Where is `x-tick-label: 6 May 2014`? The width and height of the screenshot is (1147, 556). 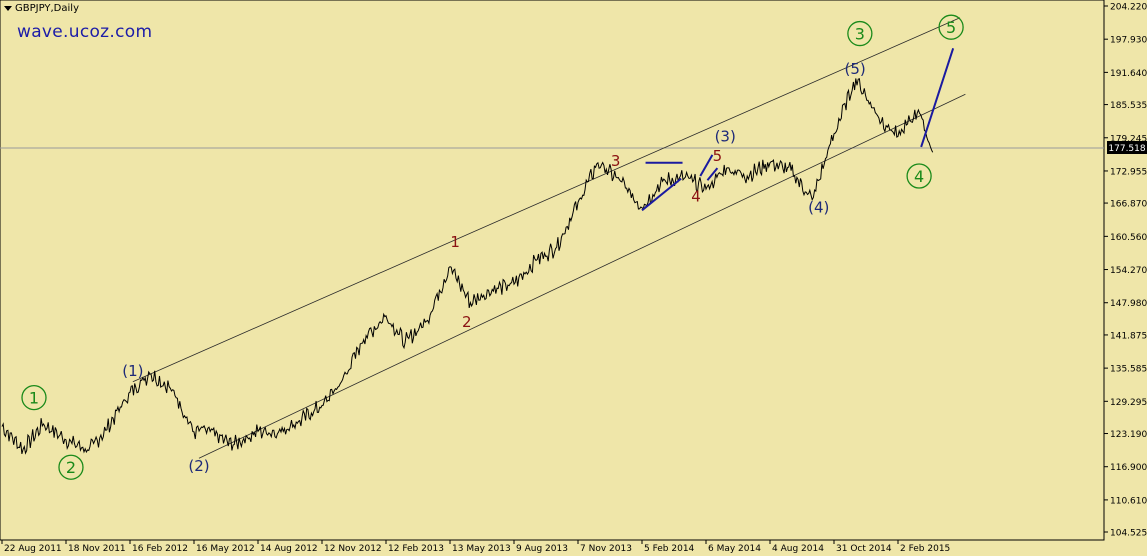
x-tick-label: 6 May 2014 is located at coordinates (734, 549).